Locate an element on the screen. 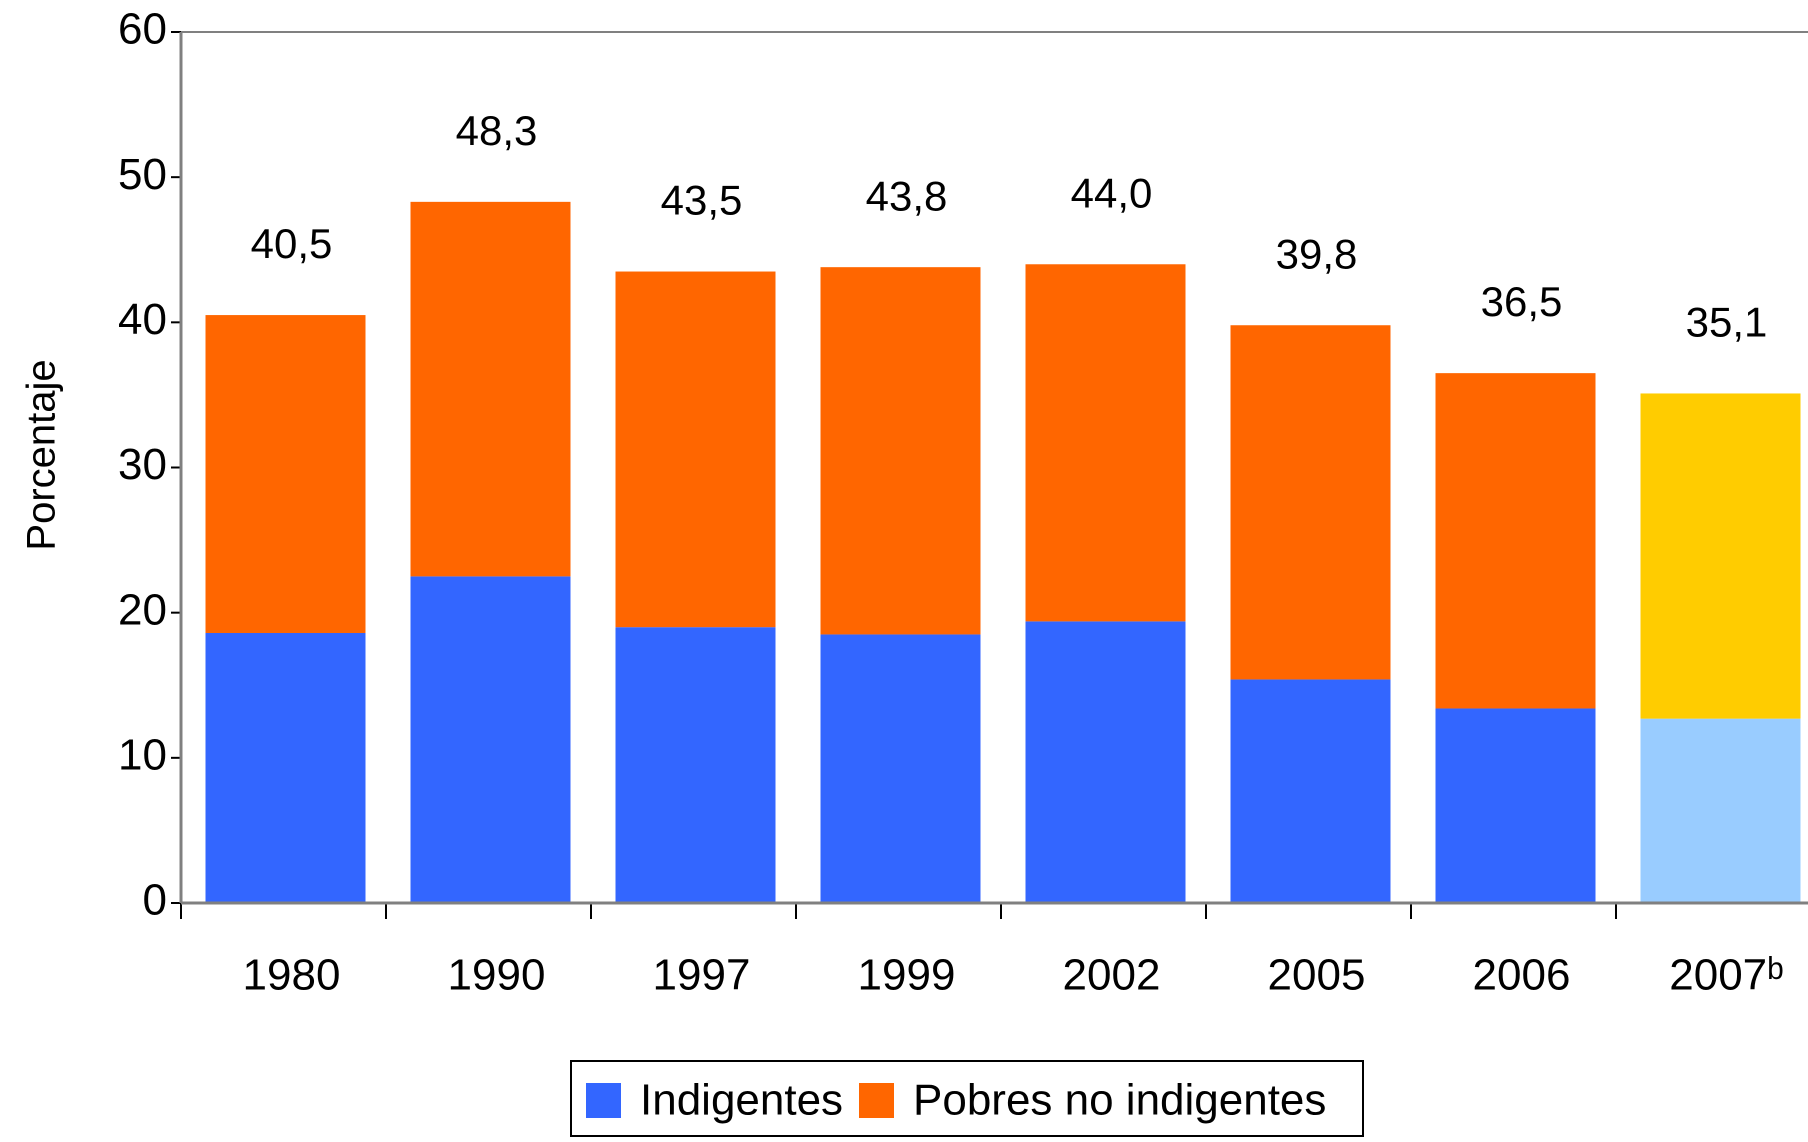  x-tick-label: 1980 is located at coordinates (292, 975).